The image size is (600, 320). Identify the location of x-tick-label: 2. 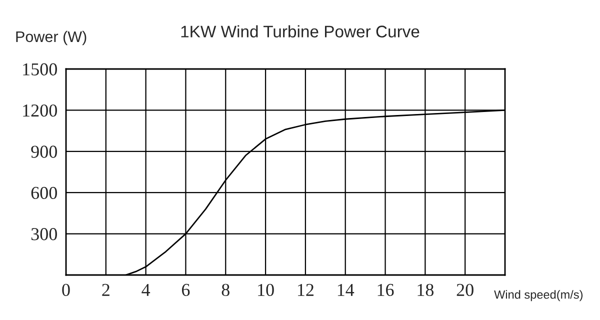
(106, 290).